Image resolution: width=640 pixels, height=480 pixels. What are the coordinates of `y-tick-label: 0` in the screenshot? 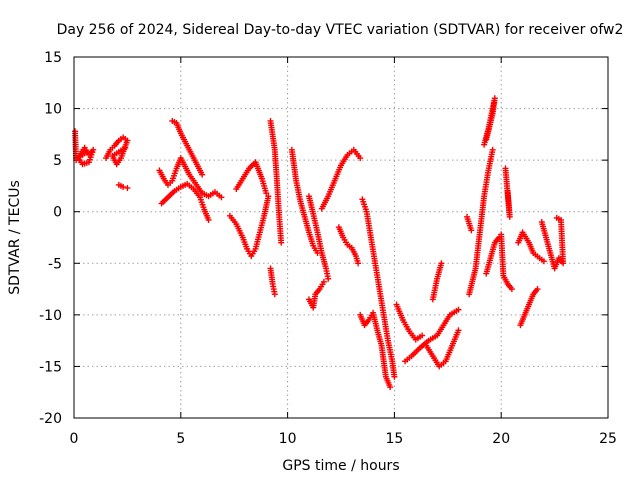 It's located at (57, 213).